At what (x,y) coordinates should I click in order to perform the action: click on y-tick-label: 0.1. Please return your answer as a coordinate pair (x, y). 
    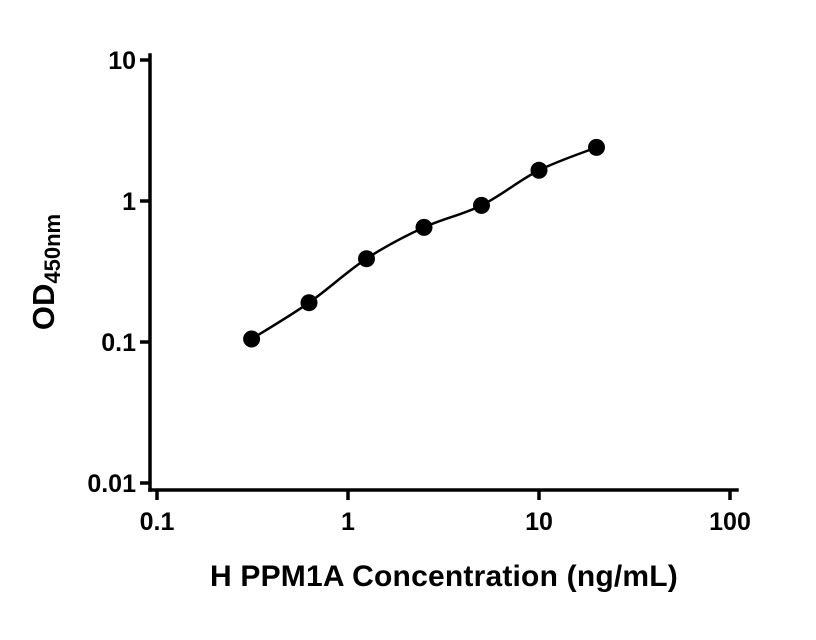
    Looking at the image, I should click on (118, 343).